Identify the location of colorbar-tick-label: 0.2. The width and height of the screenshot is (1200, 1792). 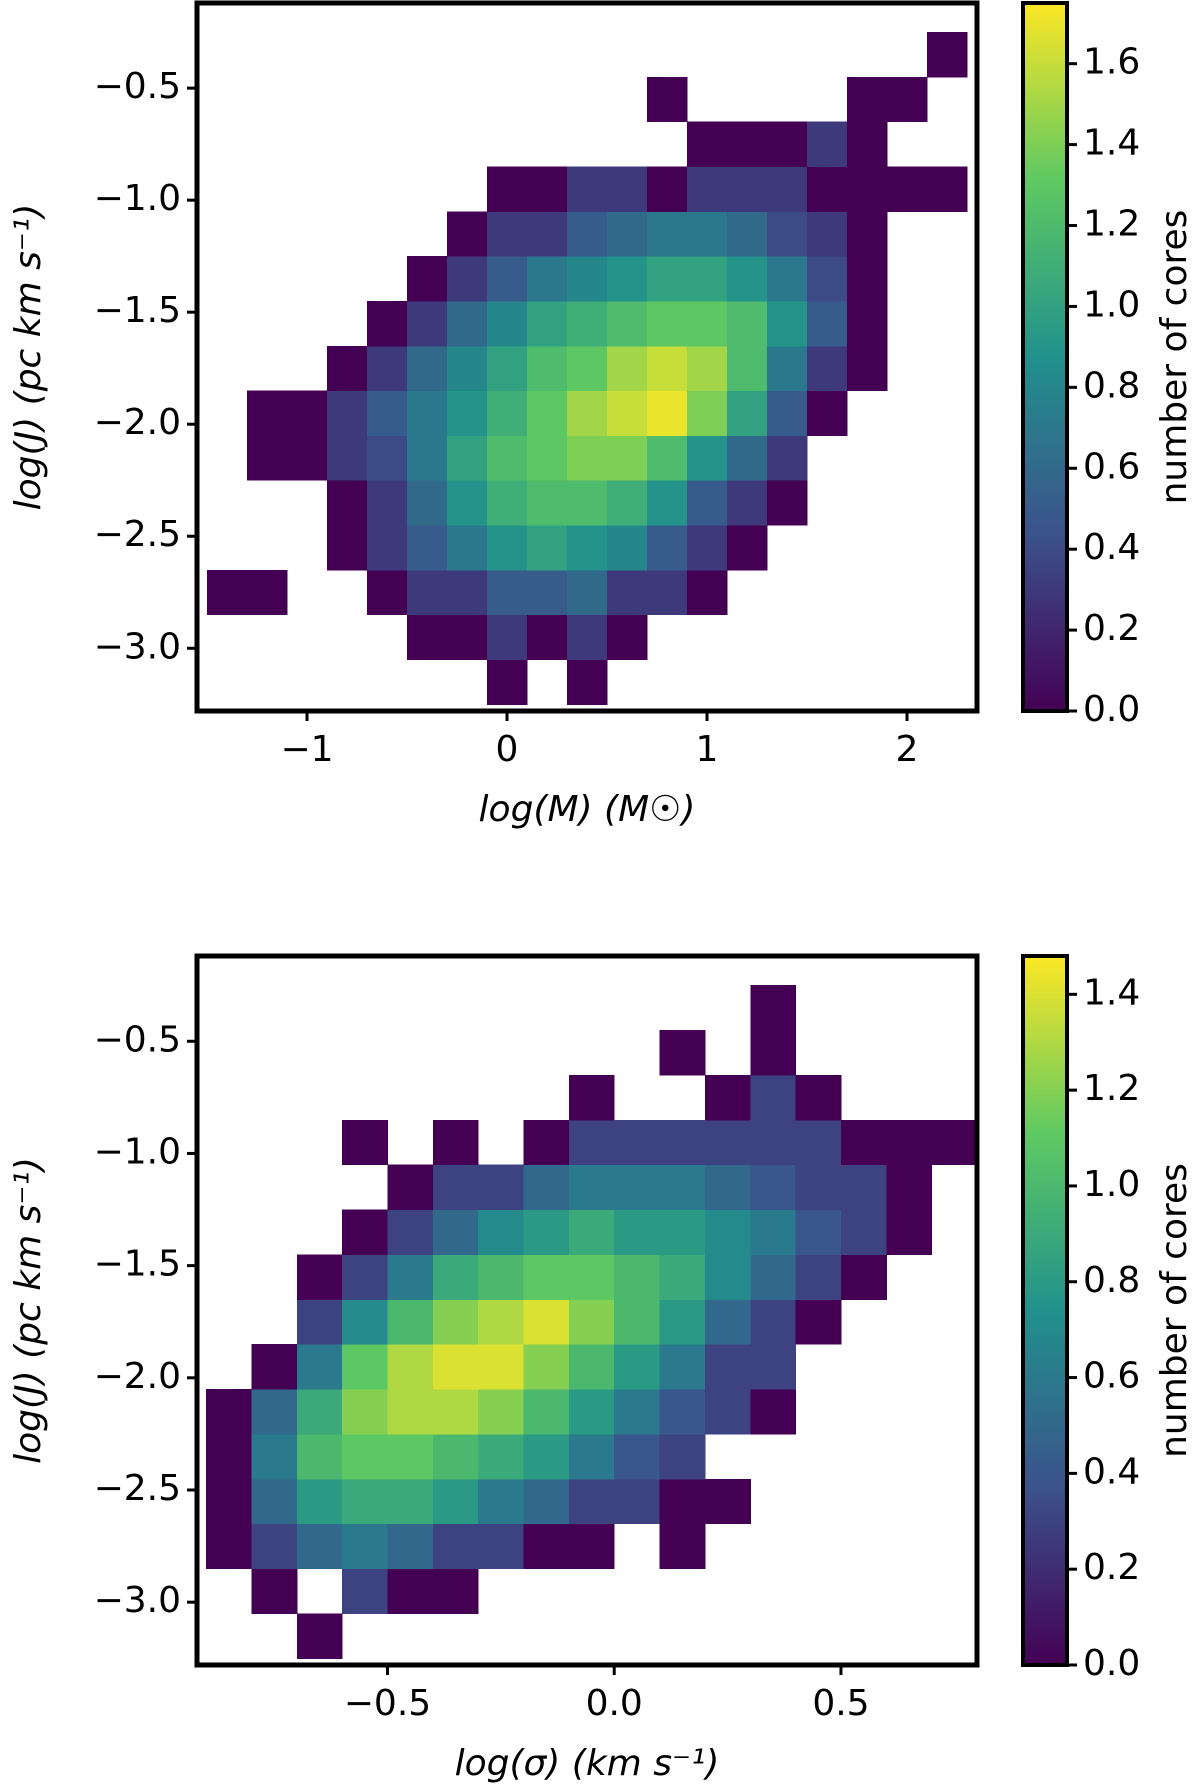
(1111, 628).